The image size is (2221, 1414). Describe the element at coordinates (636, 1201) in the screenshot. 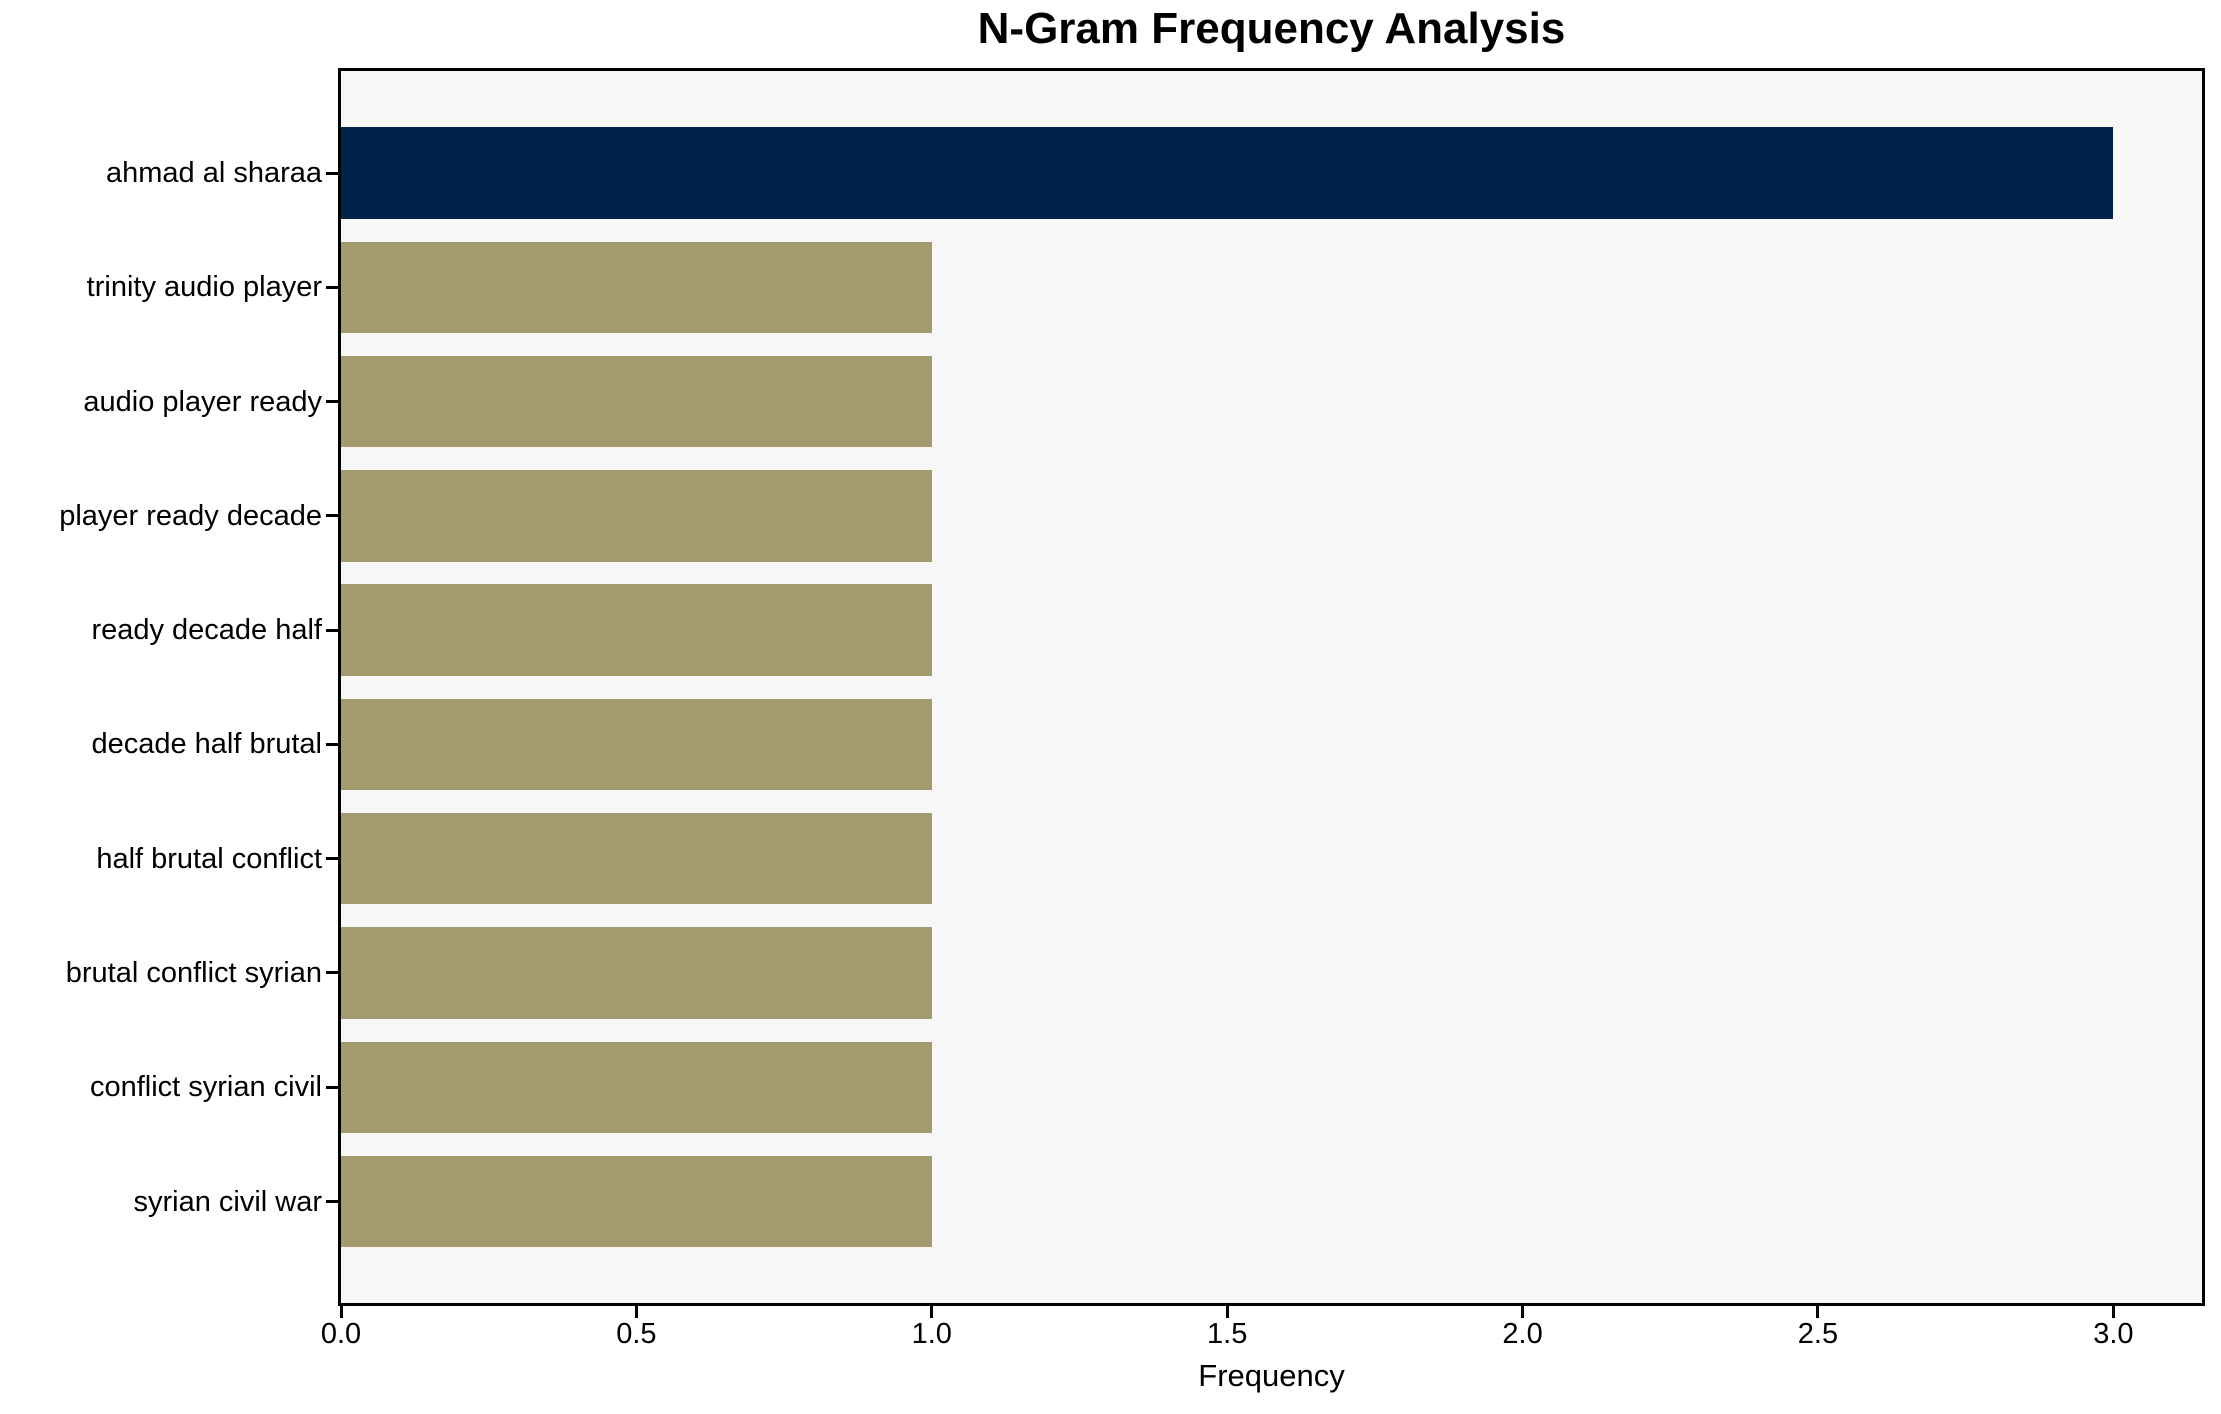

I see `bar-syrian-civil-war` at that location.